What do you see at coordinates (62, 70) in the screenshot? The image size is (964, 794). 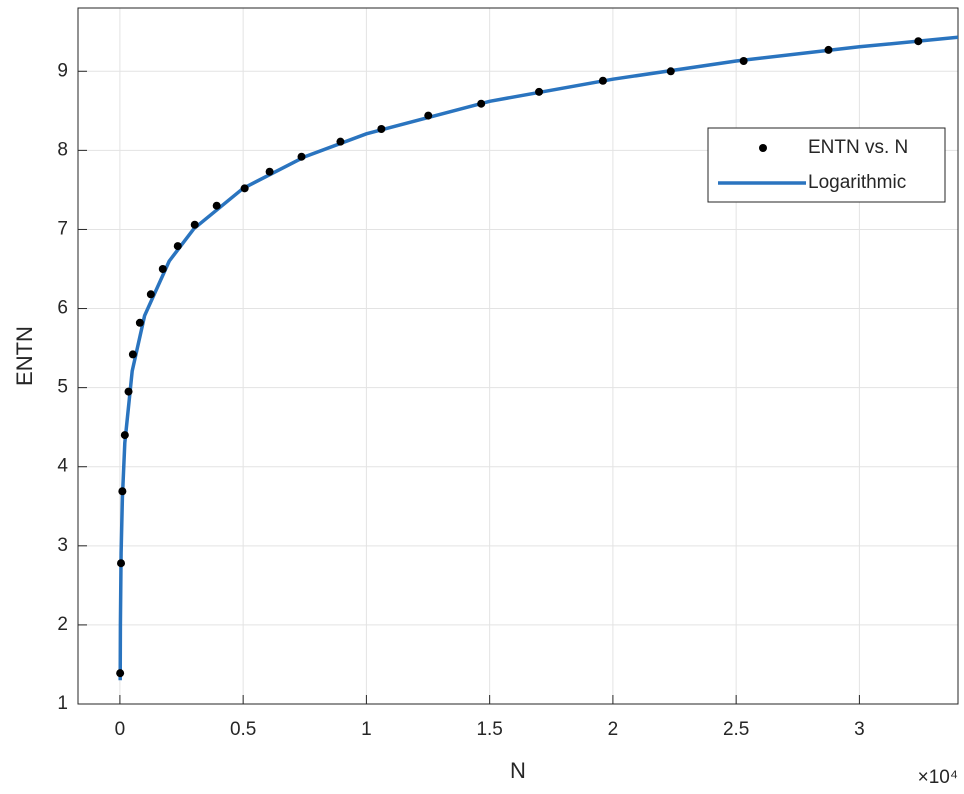 I see `y-tick-label: 9` at bounding box center [62, 70].